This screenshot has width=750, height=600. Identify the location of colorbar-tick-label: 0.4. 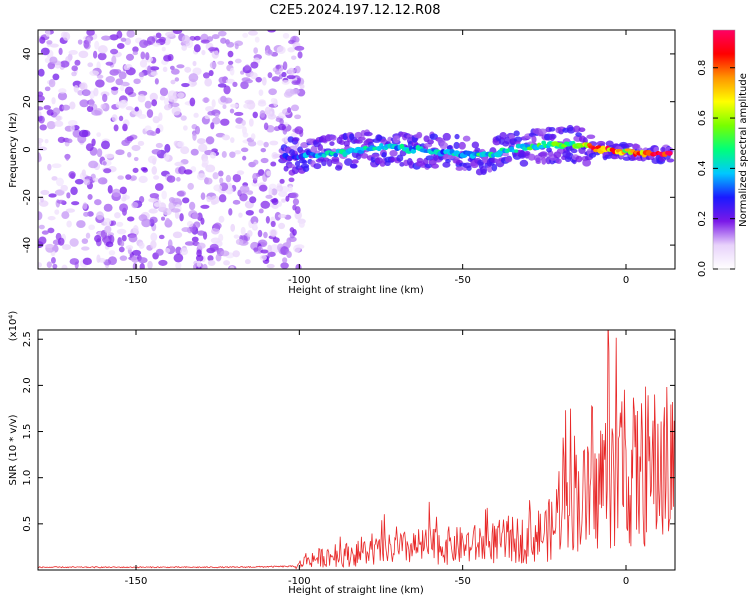
(702, 168).